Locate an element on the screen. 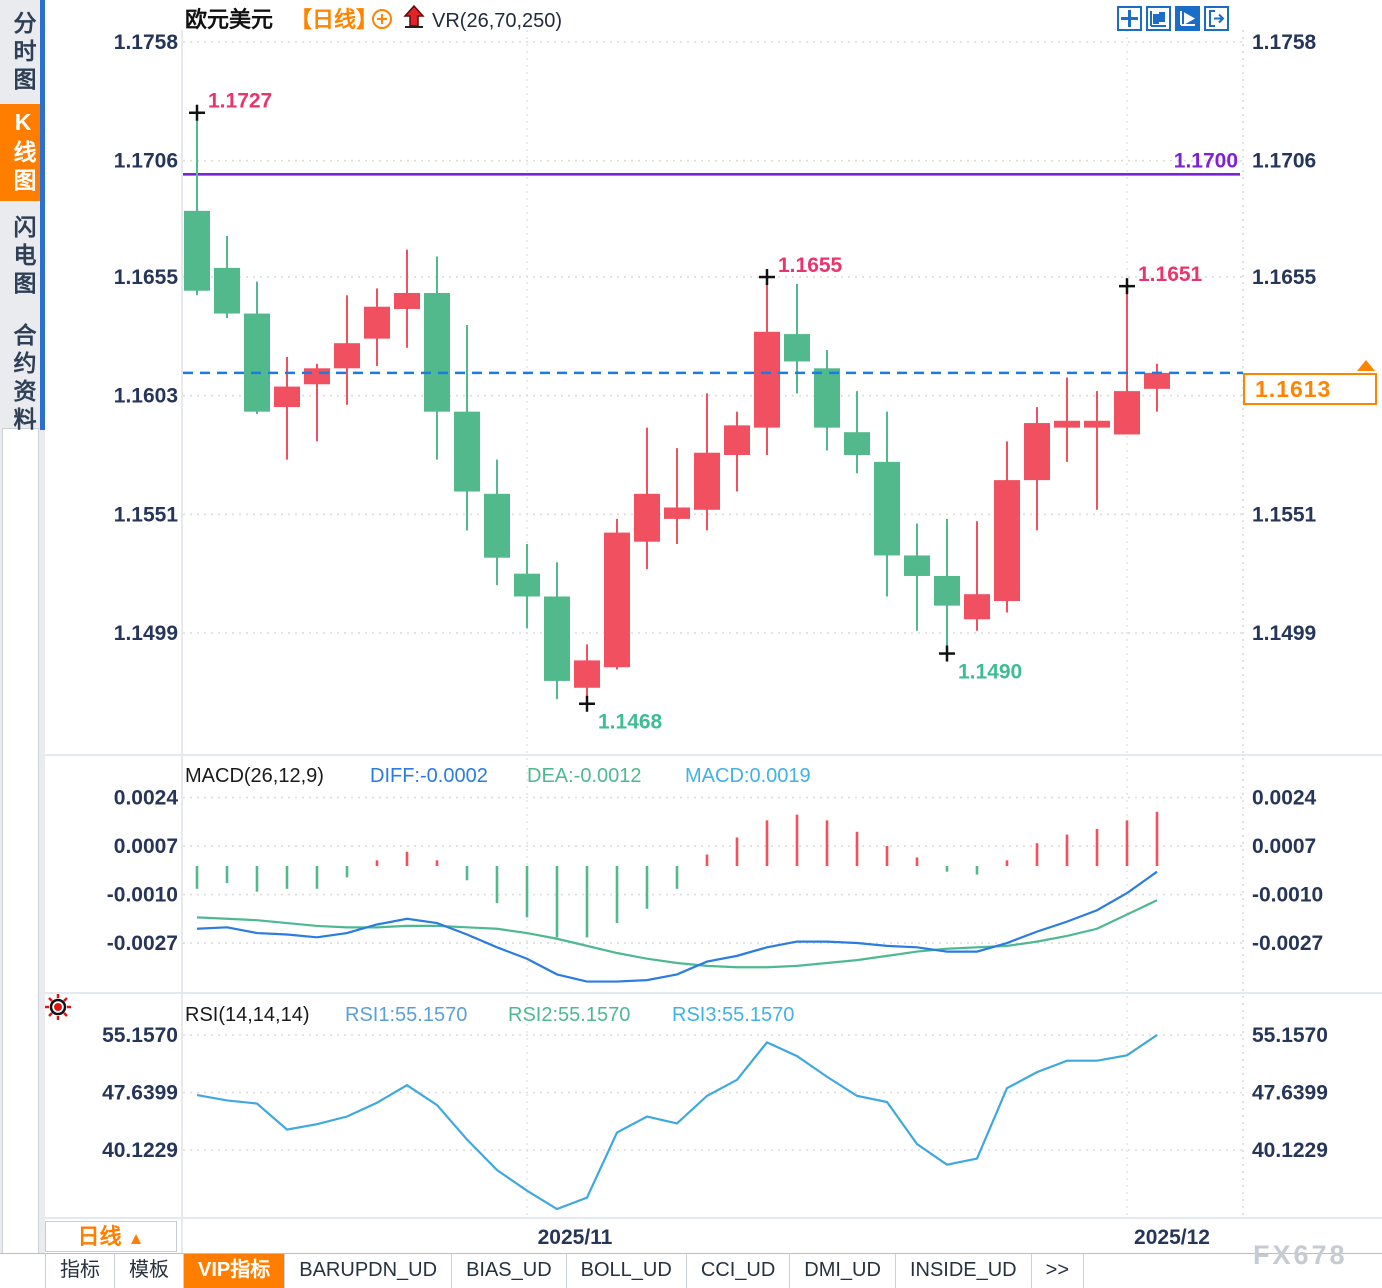 The width and height of the screenshot is (1382, 1288). rsi-legend-value: RSI2:55.1570 is located at coordinates (569, 1015).